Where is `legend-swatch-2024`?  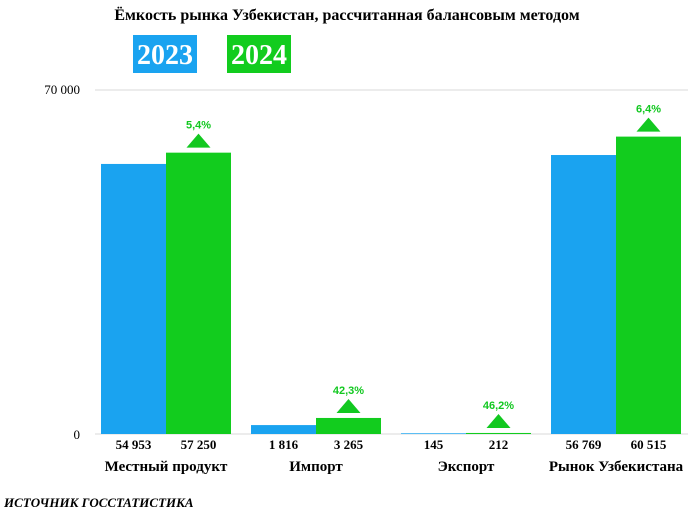 legend-swatch-2024 is located at coordinates (259, 54).